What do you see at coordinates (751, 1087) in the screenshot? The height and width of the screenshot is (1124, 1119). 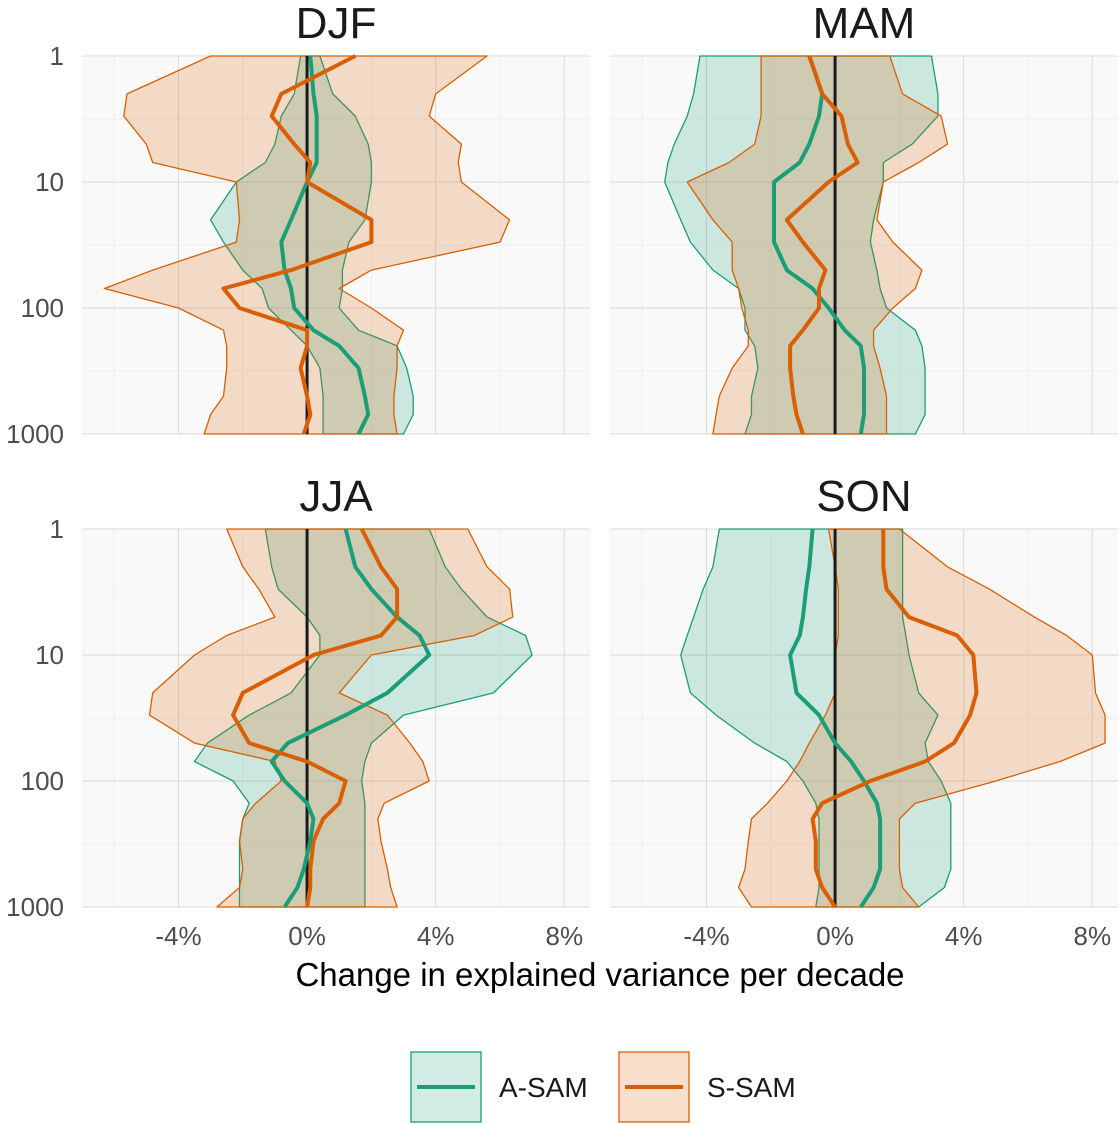 I see `legend-label: S-SAM` at bounding box center [751, 1087].